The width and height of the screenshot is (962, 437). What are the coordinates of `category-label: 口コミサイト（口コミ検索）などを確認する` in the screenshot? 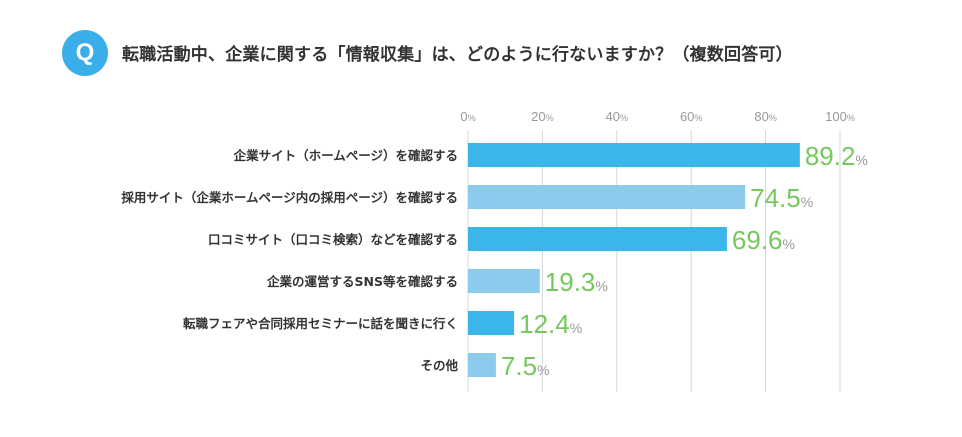 It's located at (333, 239).